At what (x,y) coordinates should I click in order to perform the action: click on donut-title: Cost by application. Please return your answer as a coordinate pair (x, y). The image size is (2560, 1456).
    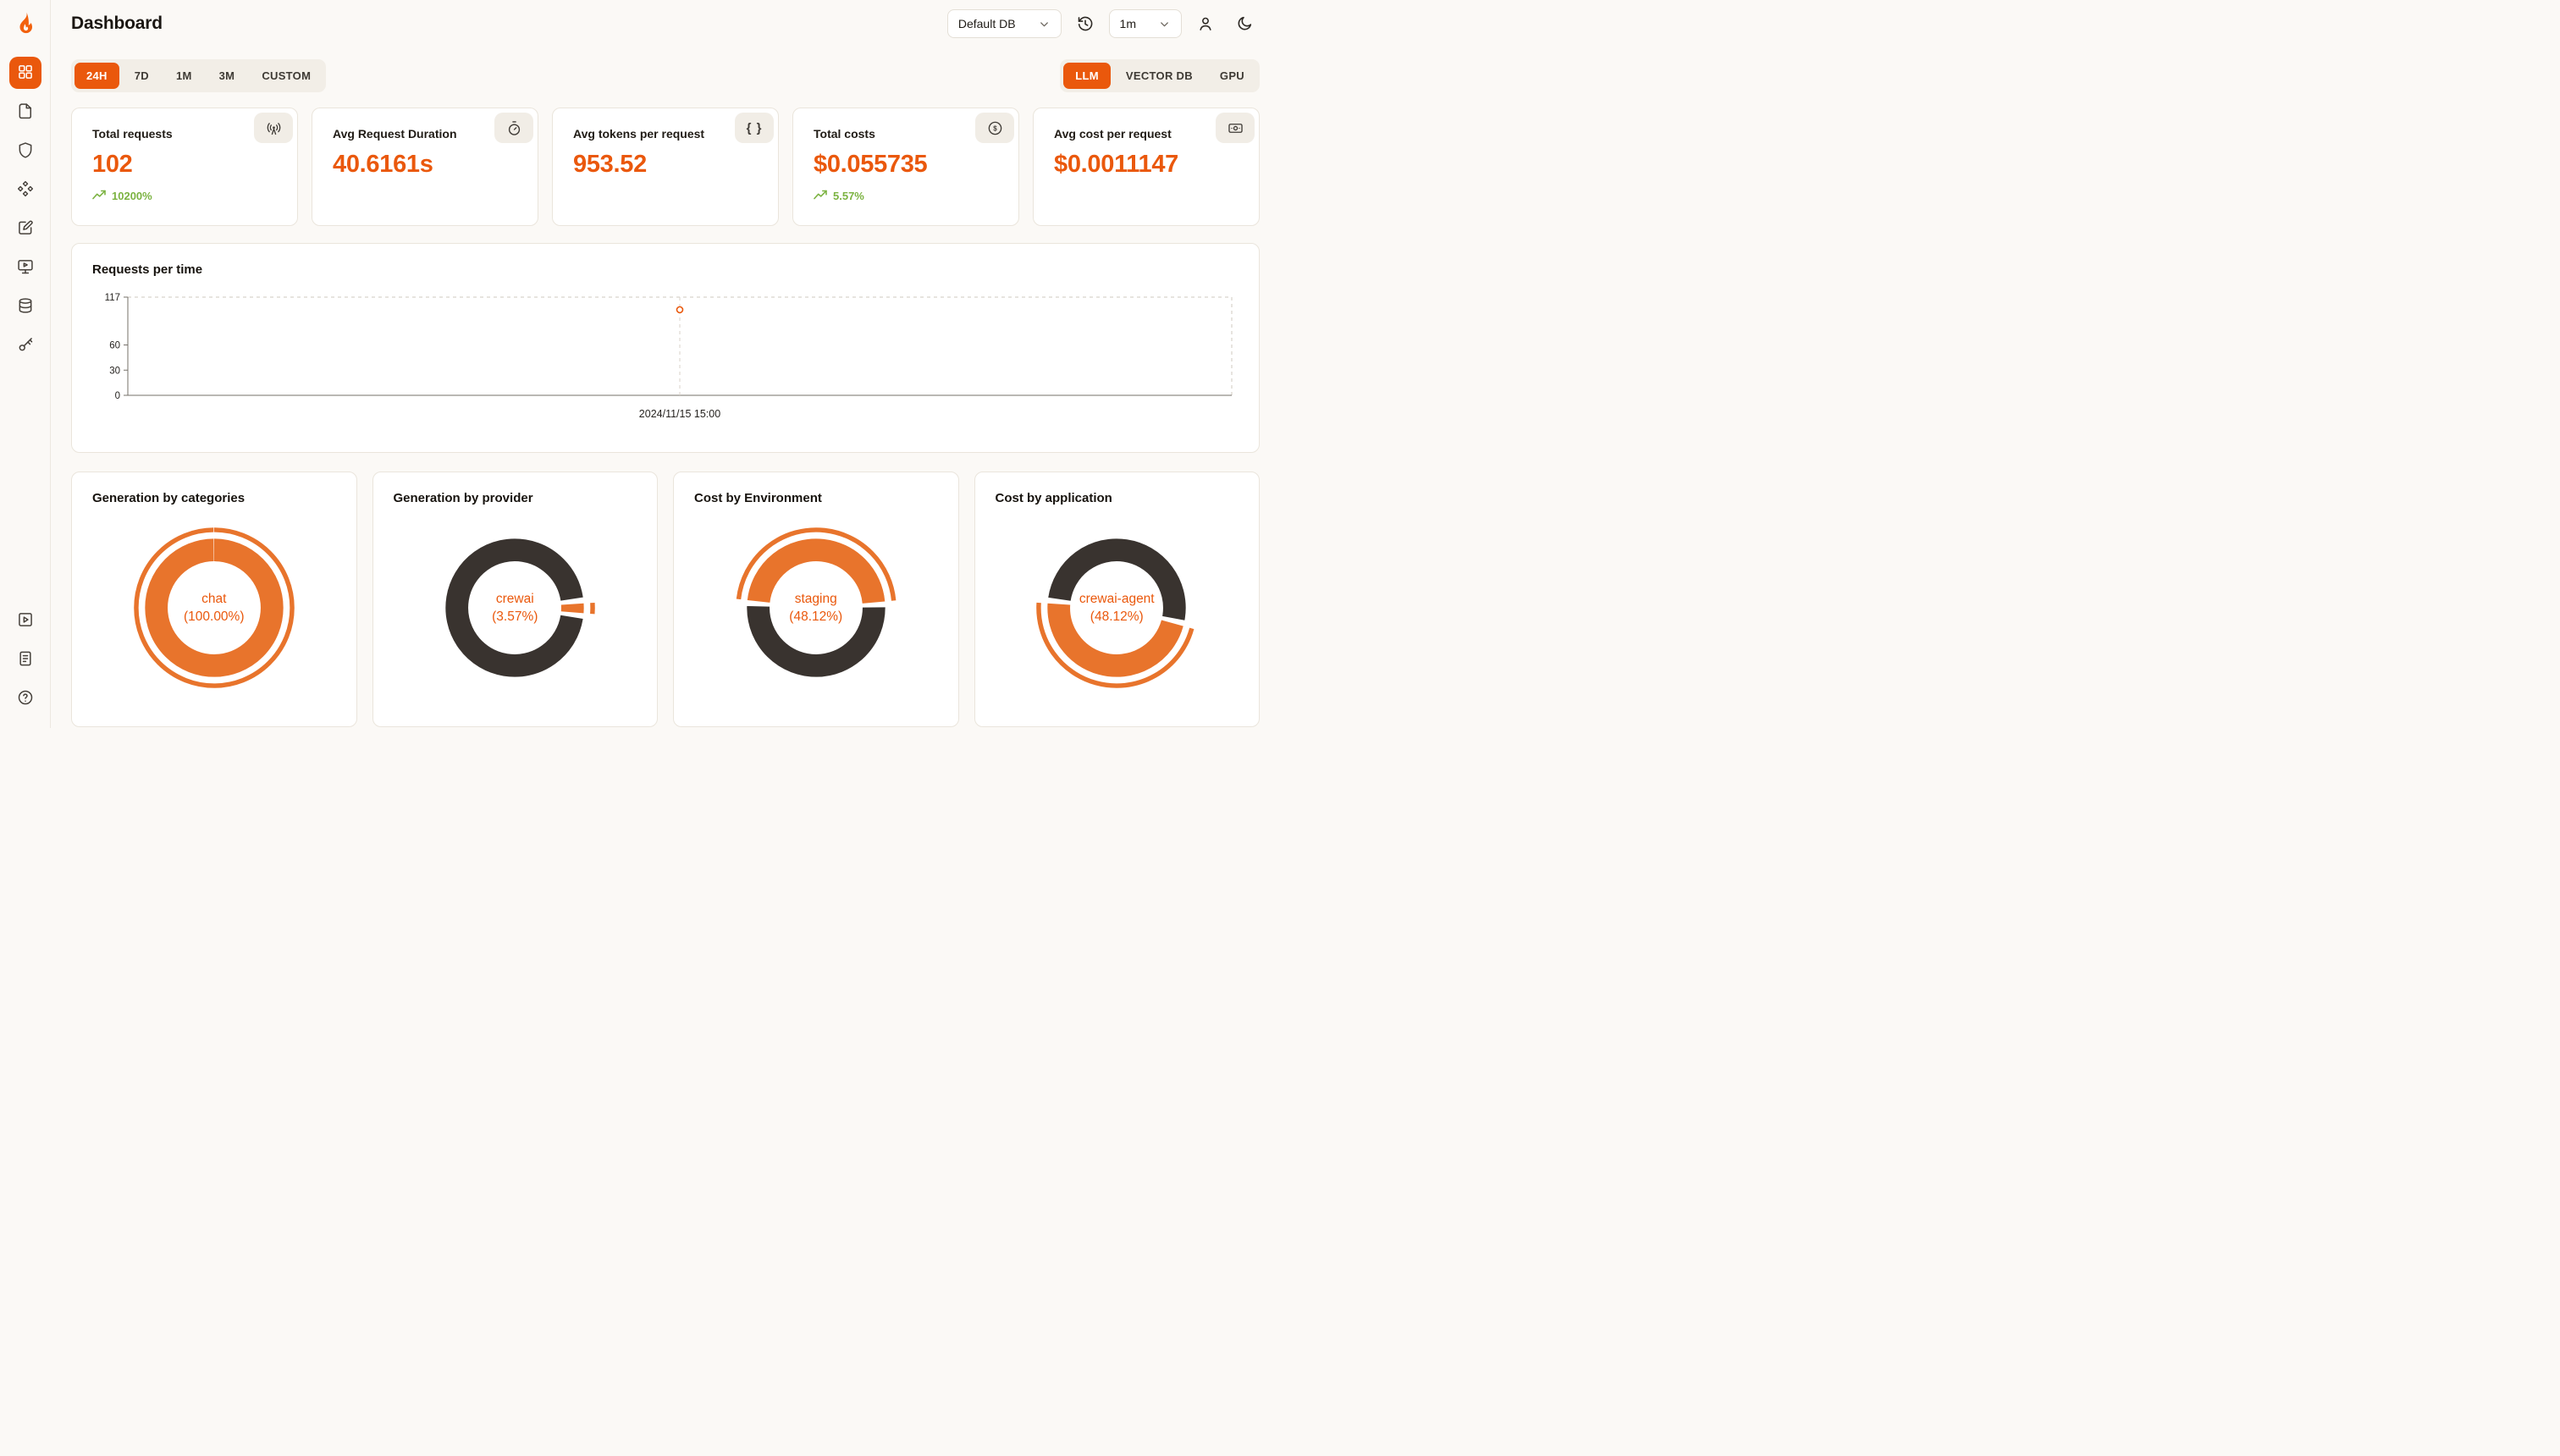
    Looking at the image, I should click on (1053, 498).